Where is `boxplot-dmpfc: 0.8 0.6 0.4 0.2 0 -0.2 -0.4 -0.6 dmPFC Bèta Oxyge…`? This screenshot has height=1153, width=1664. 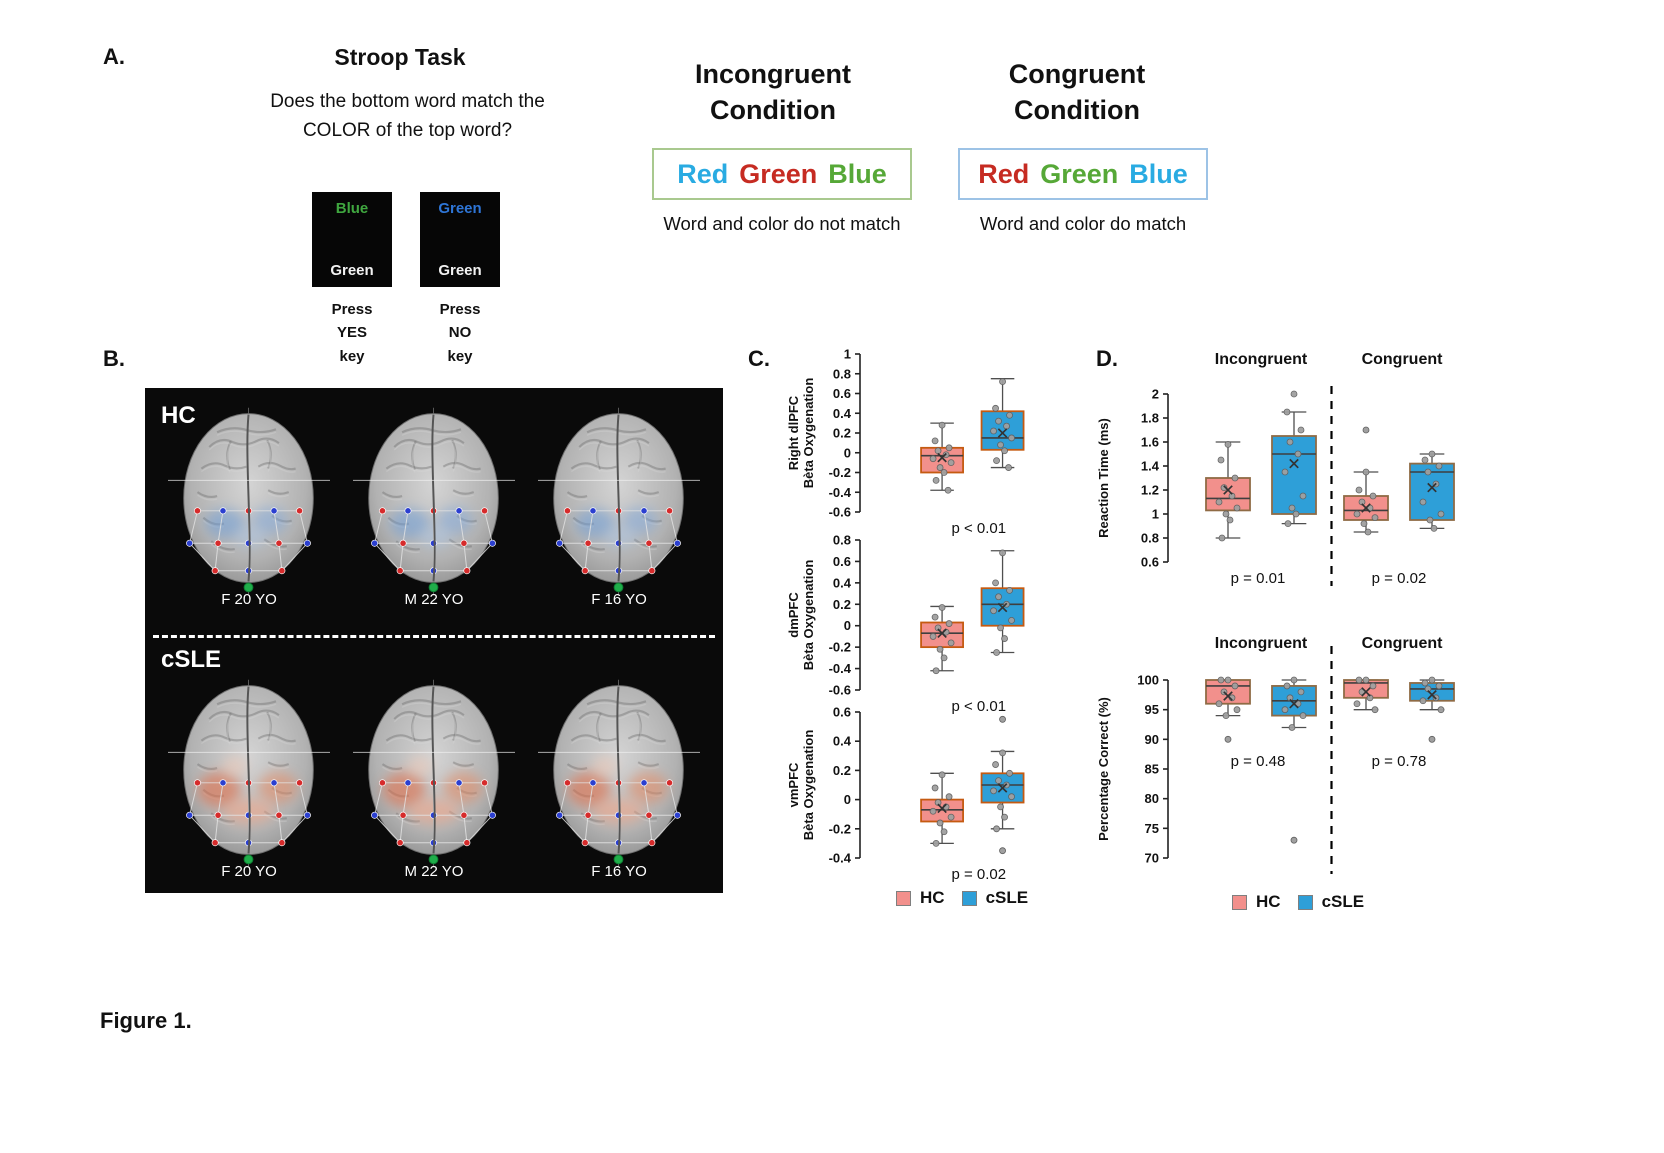 boxplot-dmpfc: 0.8 0.6 0.4 0.2 0 -0.2 -0.4 -0.6 dmPFC Bèta Oxyge… is located at coordinates (934, 634).